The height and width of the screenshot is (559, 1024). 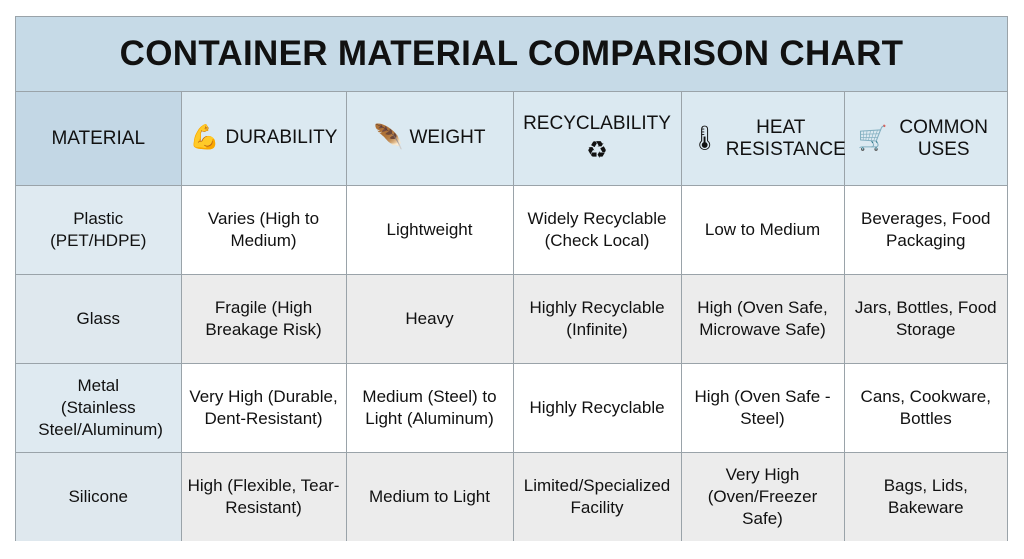 I want to click on cell-recyclability: Widely Recyclable (Check Local), so click(x=597, y=230).